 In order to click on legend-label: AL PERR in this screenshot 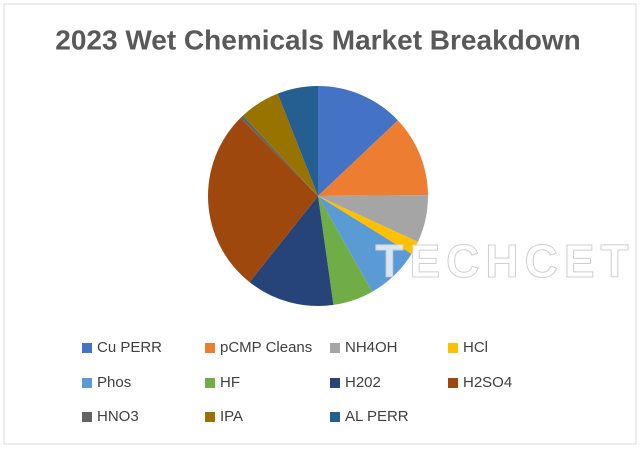, I will do `click(377, 416)`.